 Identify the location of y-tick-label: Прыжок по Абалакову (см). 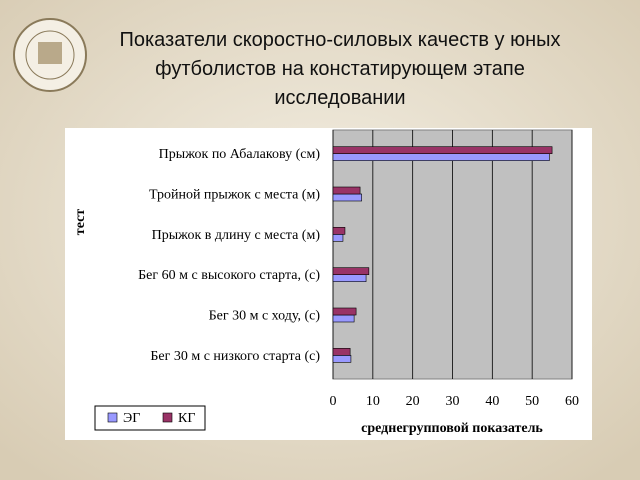
(240, 154).